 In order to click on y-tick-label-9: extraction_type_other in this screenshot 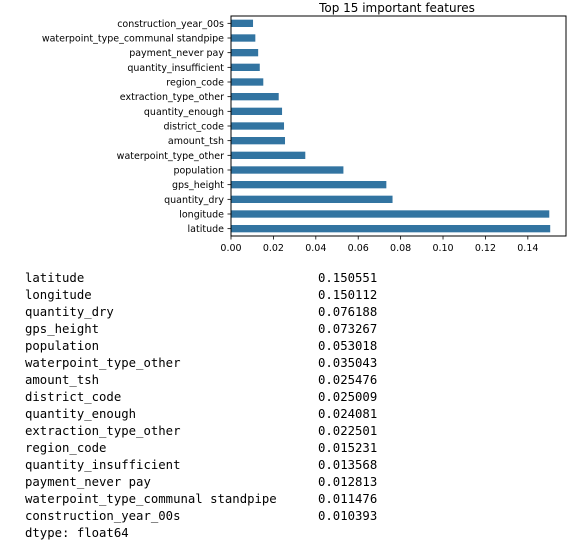, I will do `click(172, 97)`.